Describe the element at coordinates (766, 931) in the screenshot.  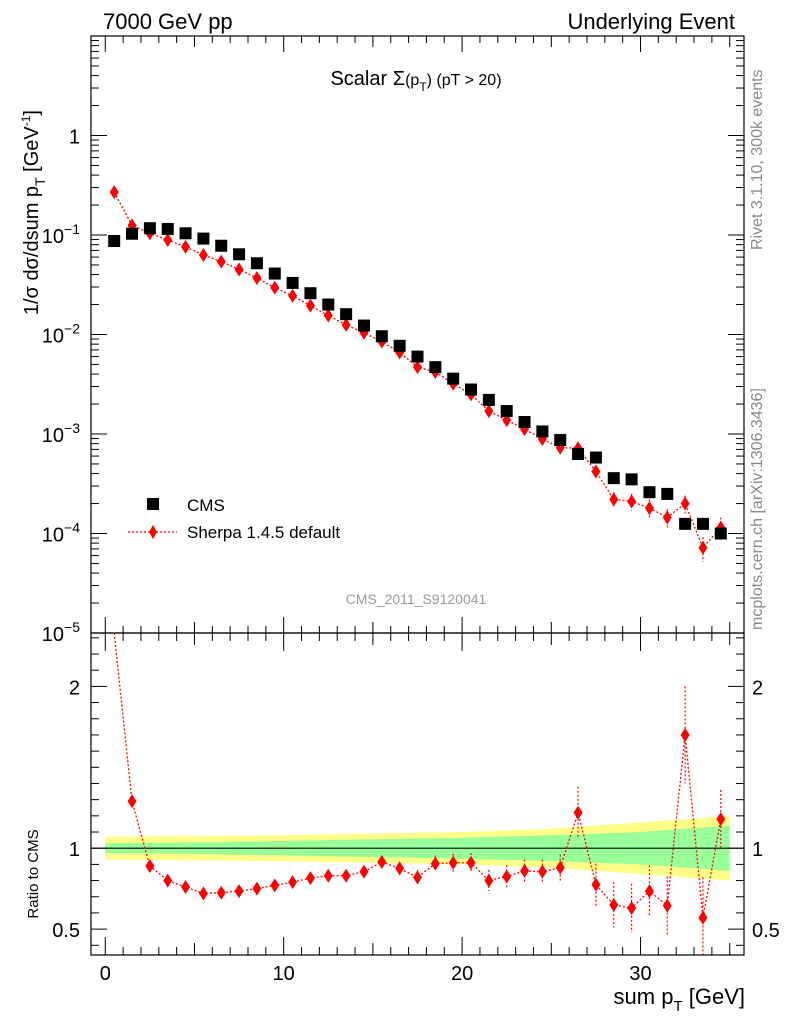
I see `ratio-y-tick-label-right: 0.5` at that location.